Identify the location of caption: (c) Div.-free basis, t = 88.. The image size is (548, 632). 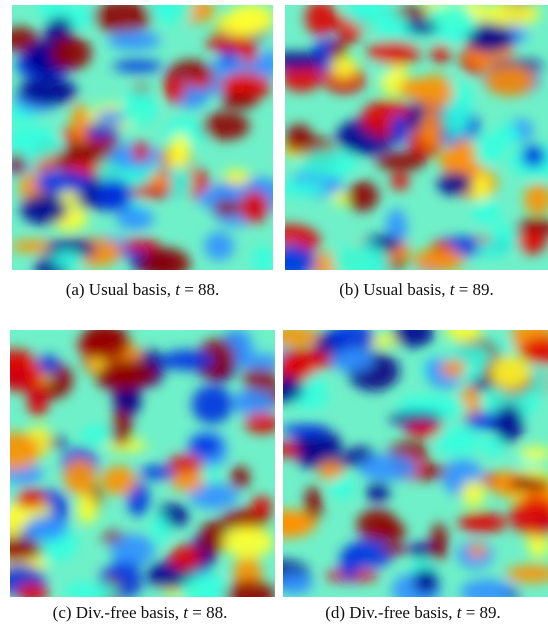
(140, 613).